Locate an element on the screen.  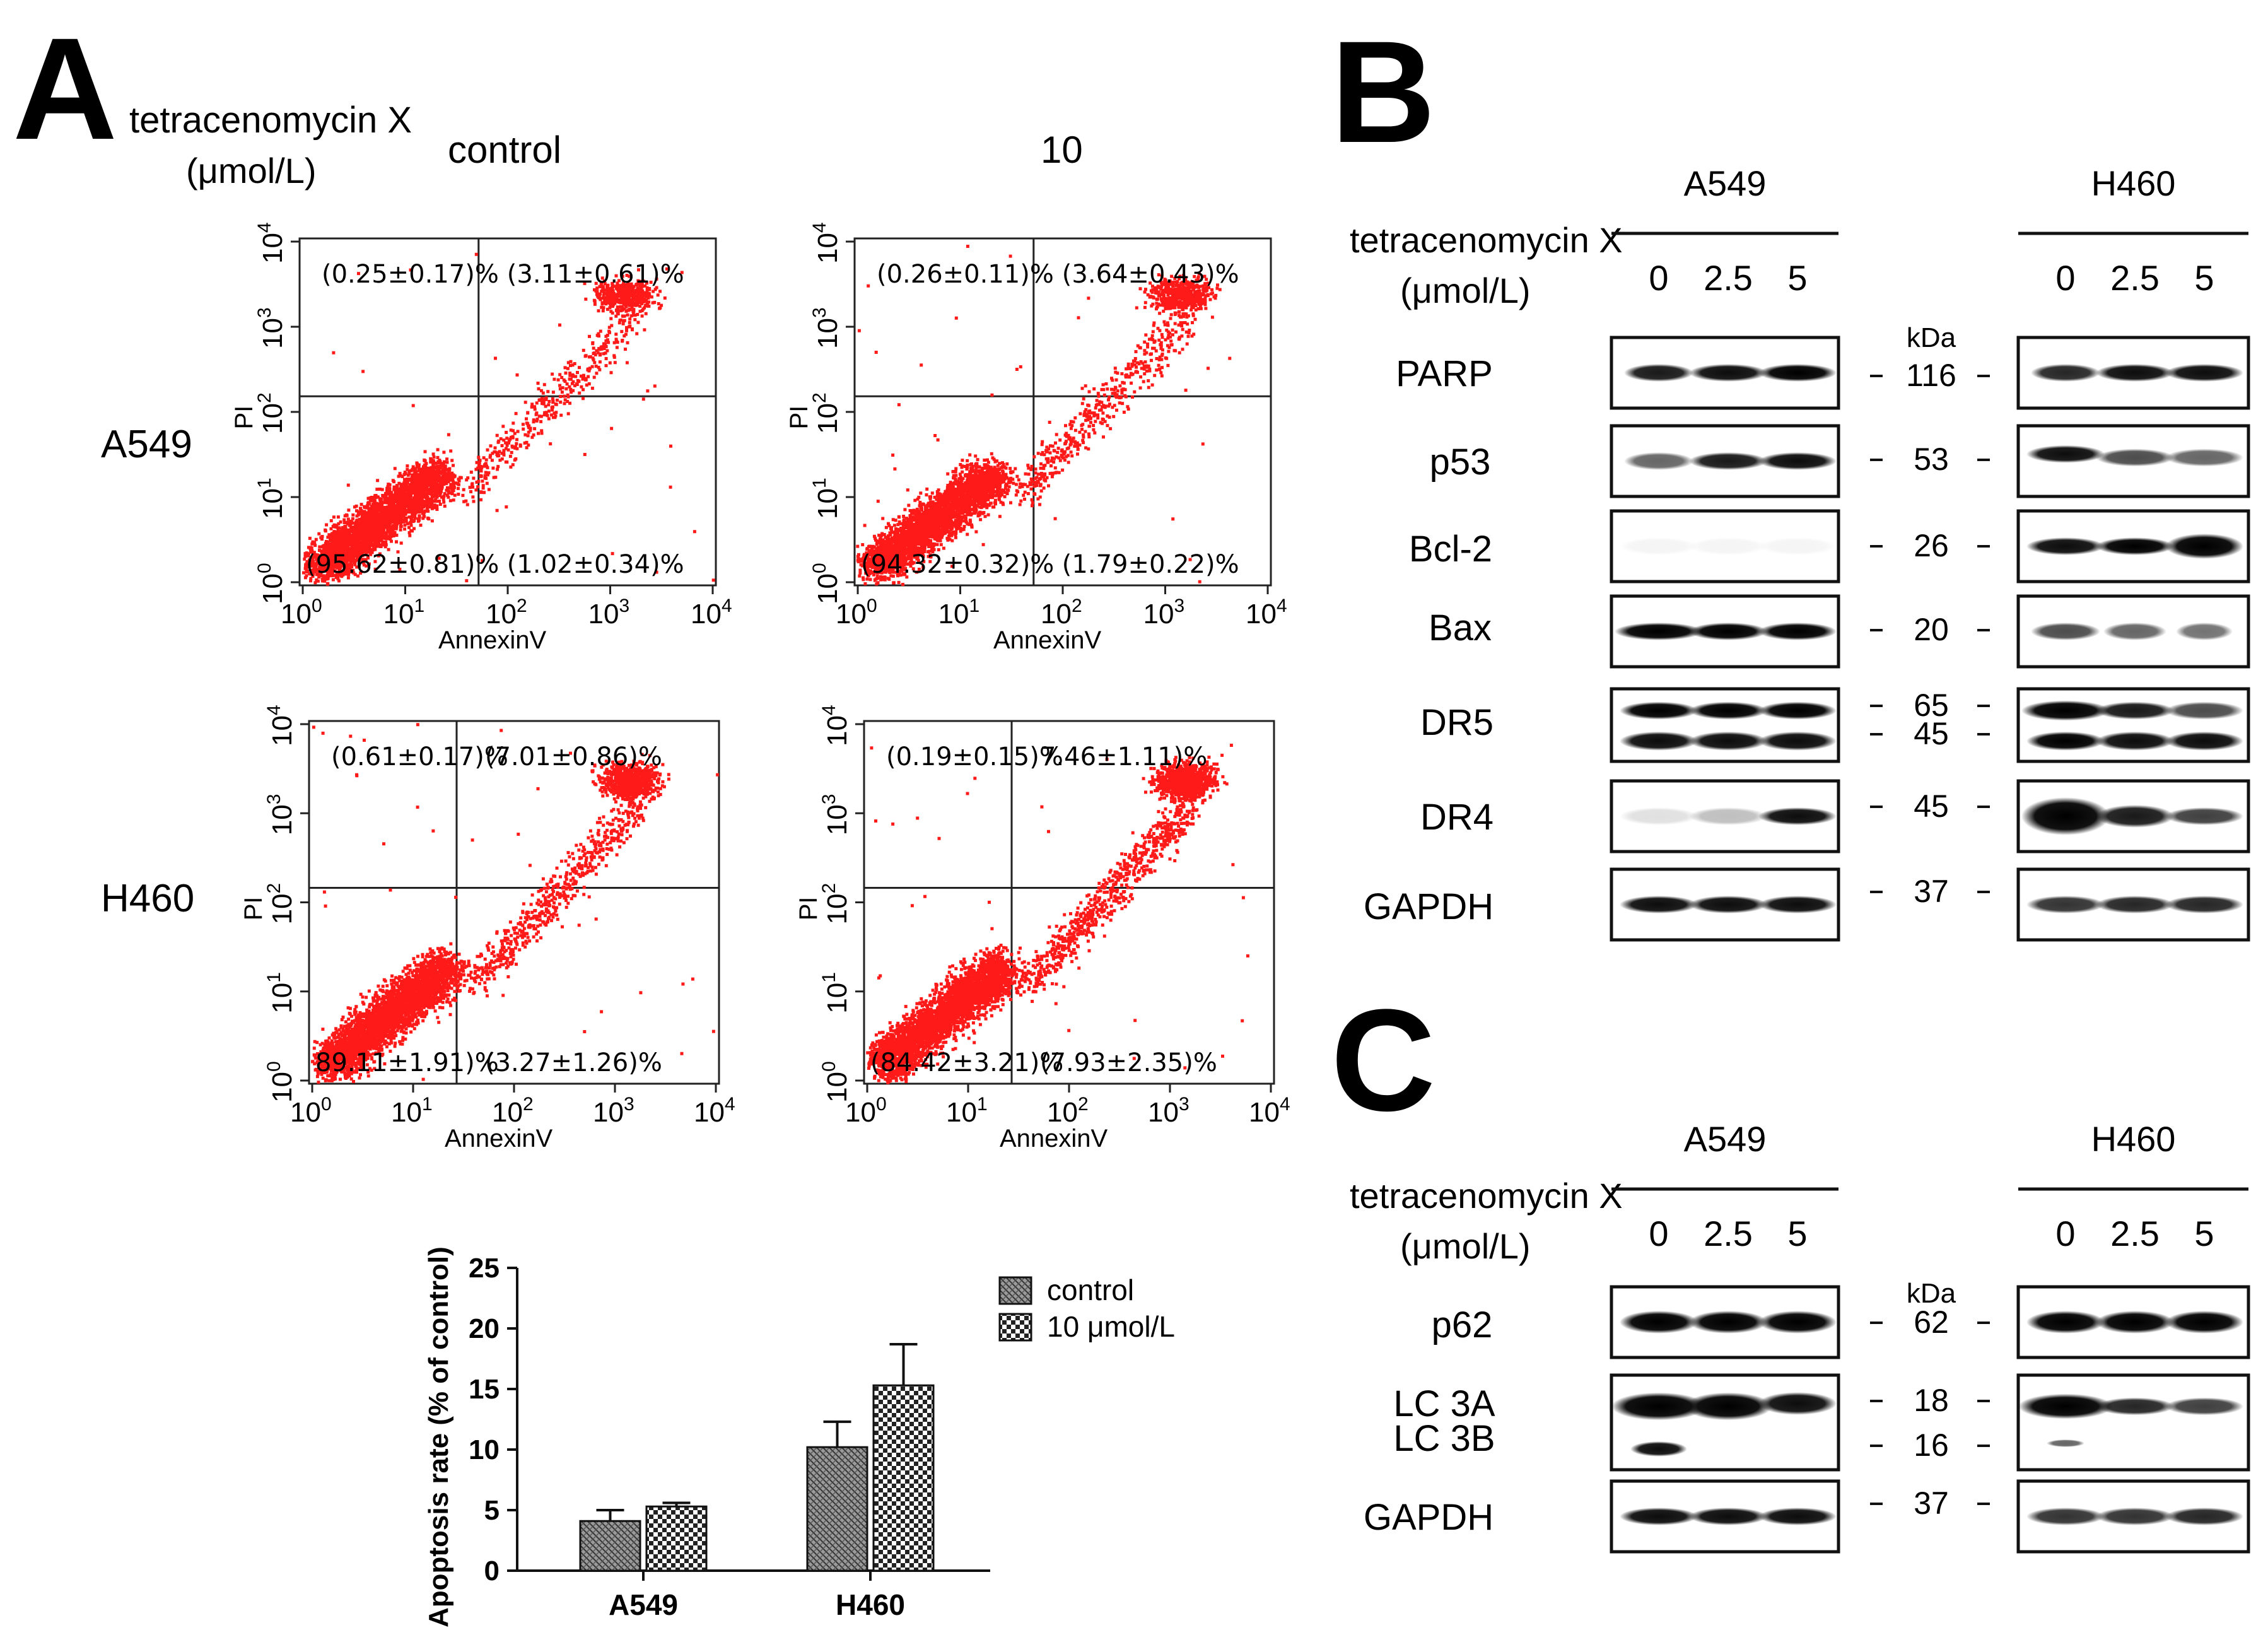
panel-a-treatment-label: tetracenomycin X is located at coordinates (270, 120).